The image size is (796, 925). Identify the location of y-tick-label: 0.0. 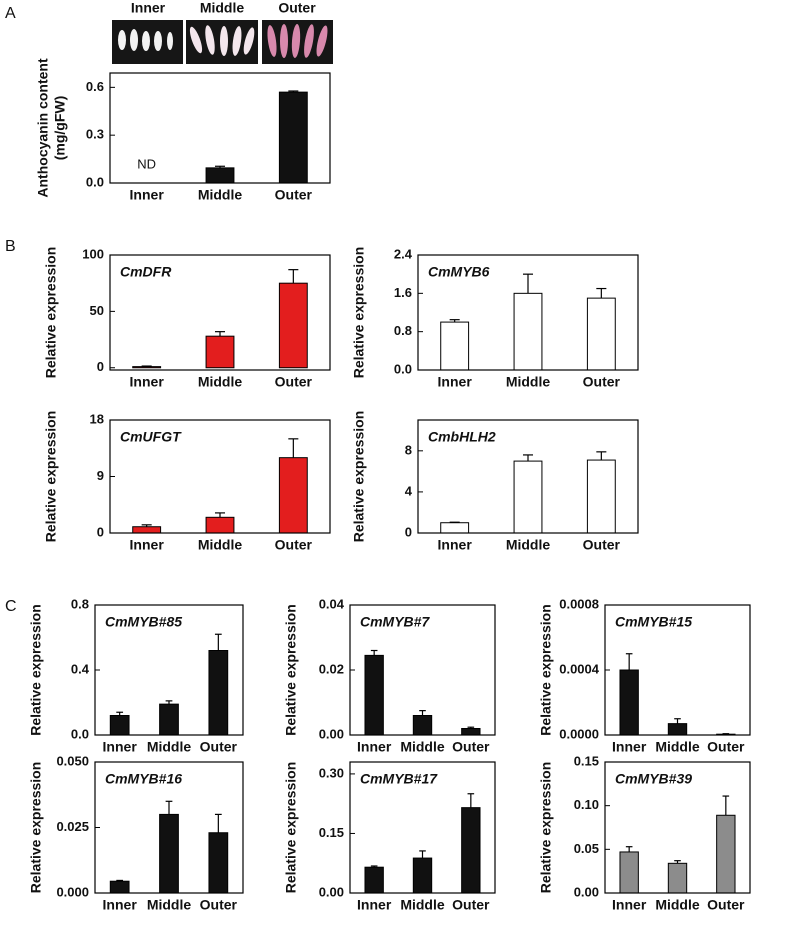
(95, 181).